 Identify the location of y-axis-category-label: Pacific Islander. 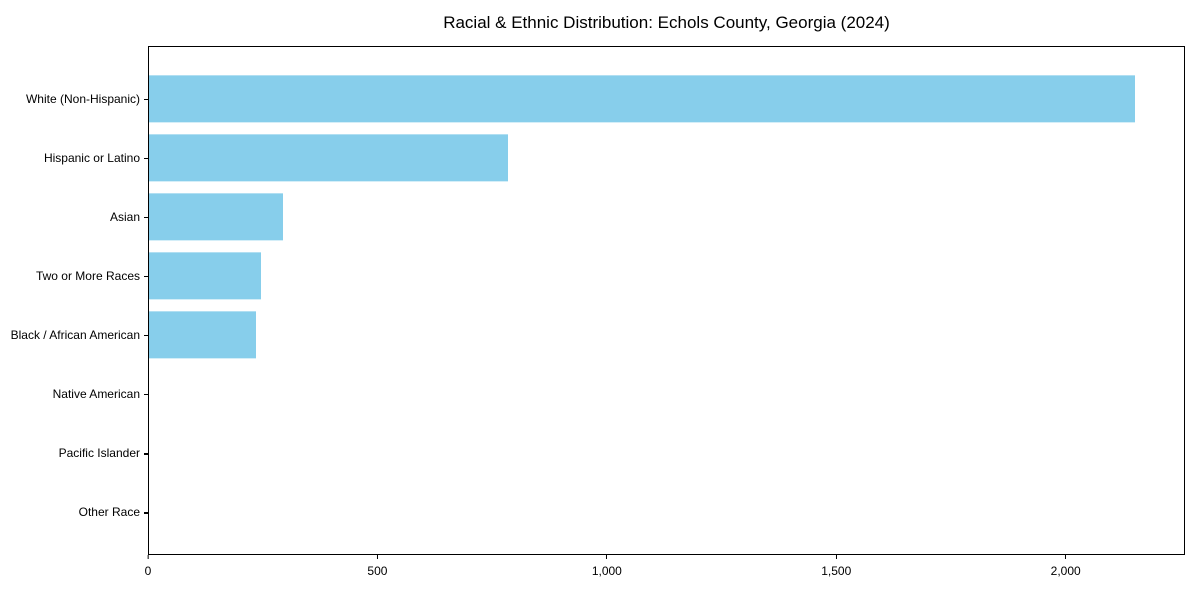
(99, 453).